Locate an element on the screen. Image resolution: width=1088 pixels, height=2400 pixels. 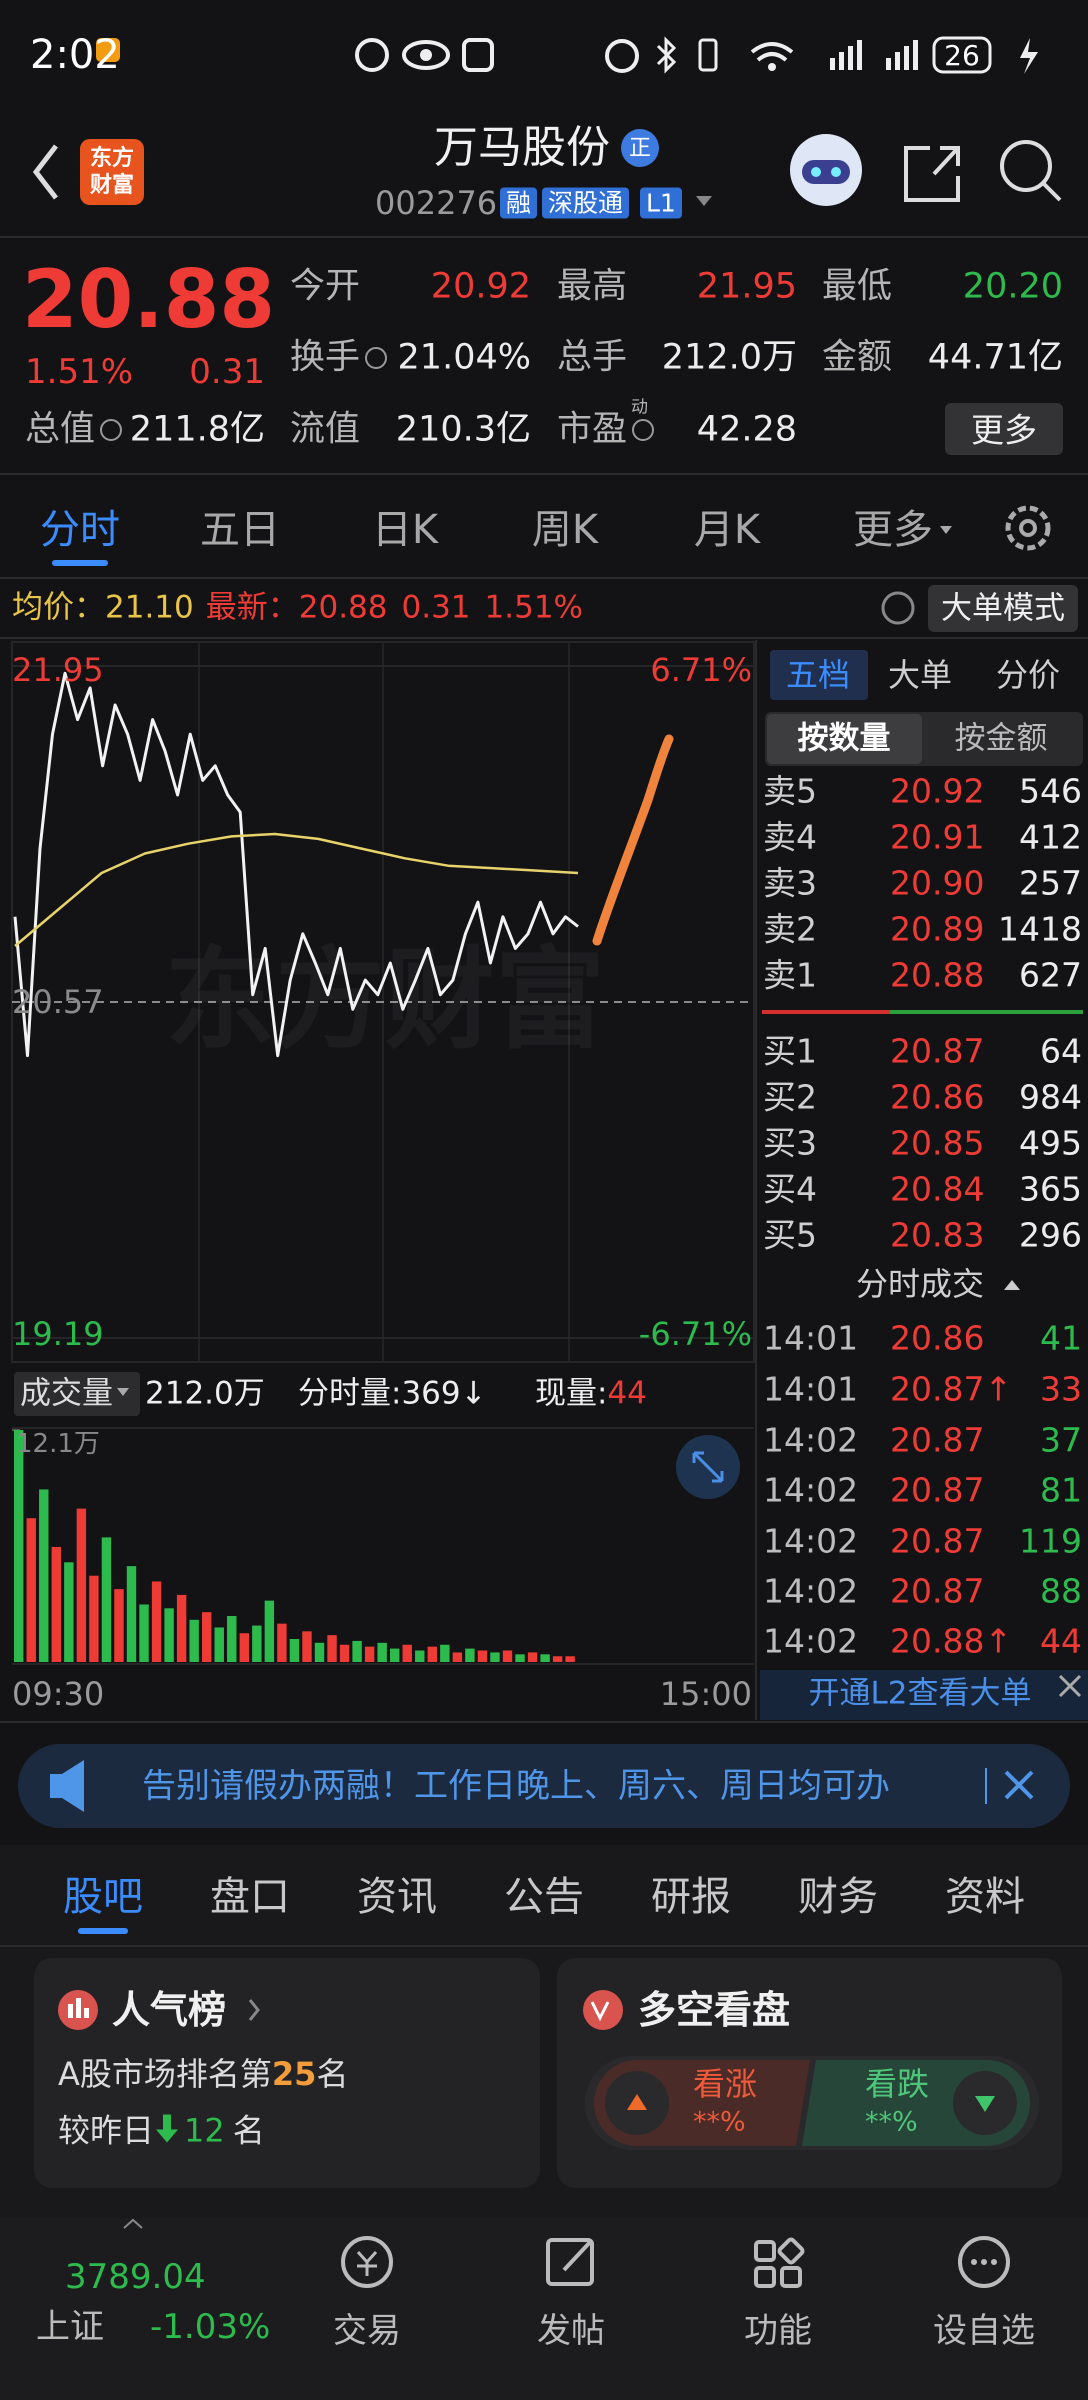
mode-option: 按数量 is located at coordinates (844, 738).